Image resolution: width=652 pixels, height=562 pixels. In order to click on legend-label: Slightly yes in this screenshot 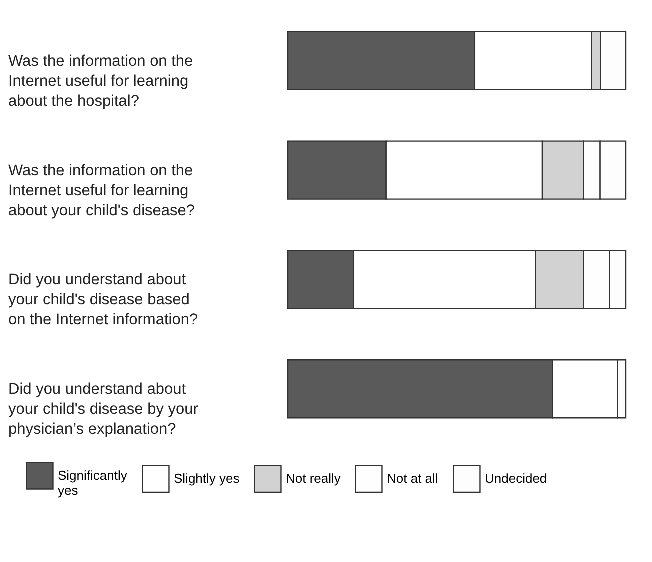, I will do `click(207, 478)`.